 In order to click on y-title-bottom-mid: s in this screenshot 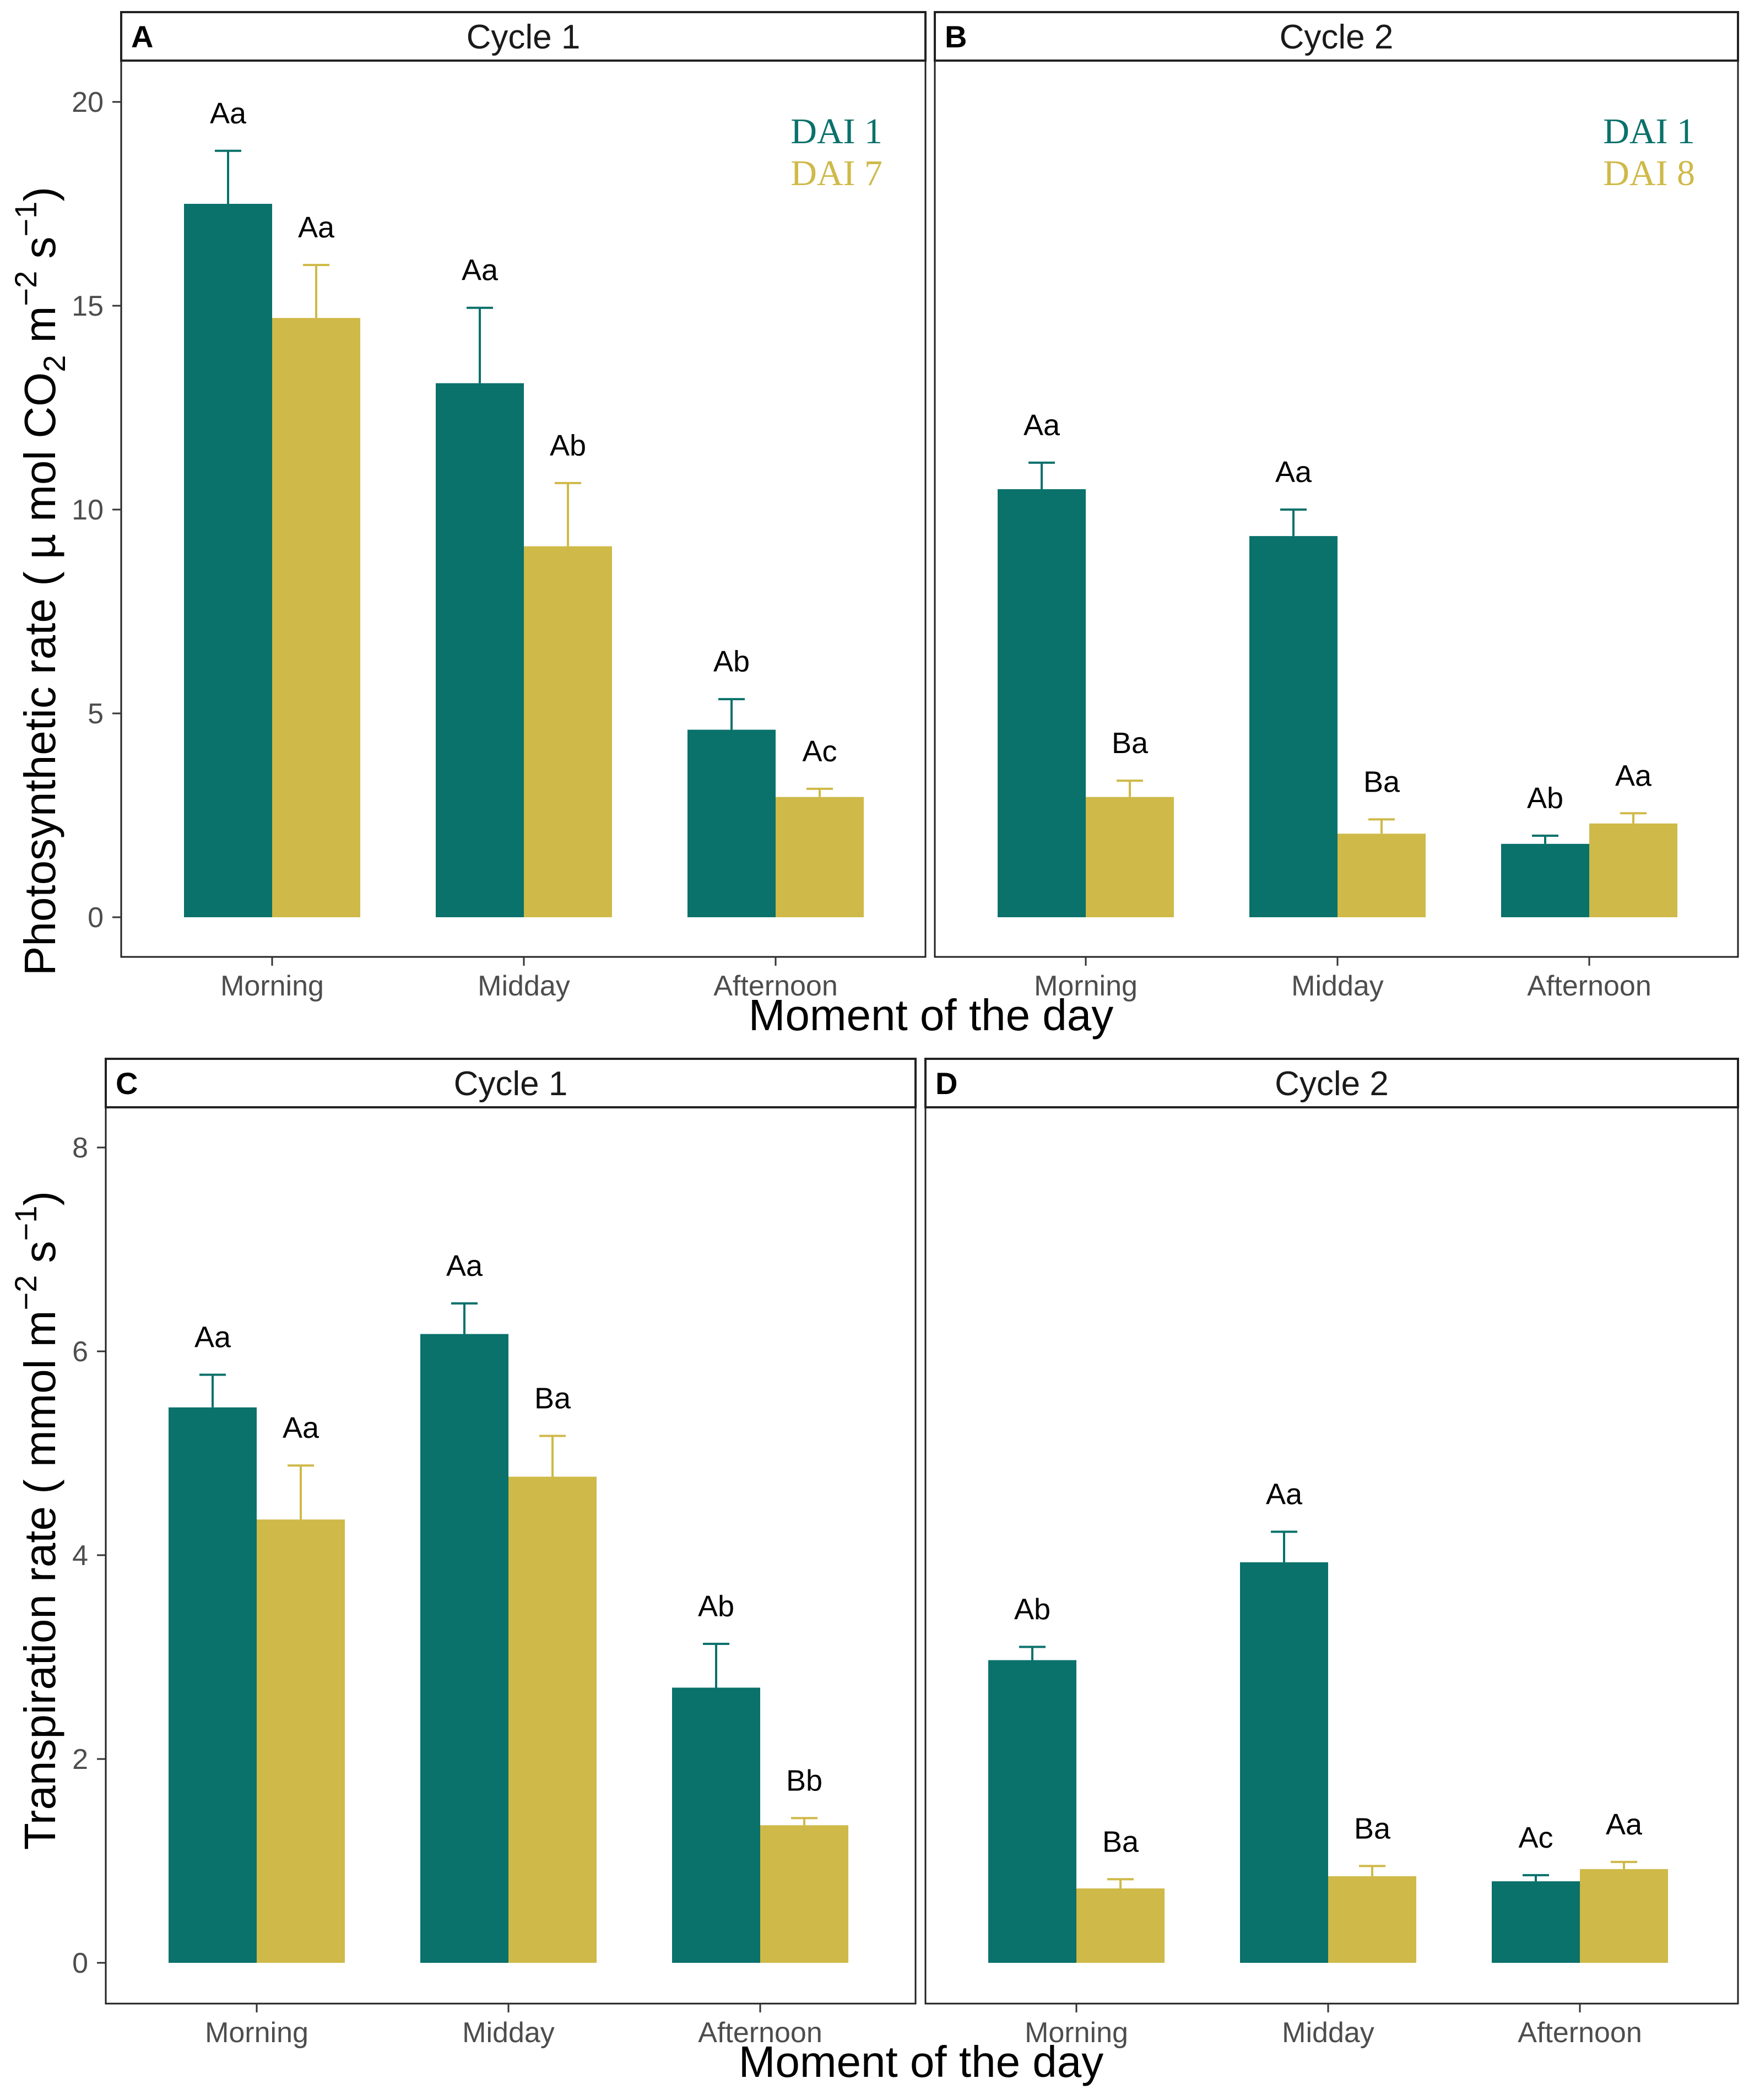, I will do `click(39, 1258)`.